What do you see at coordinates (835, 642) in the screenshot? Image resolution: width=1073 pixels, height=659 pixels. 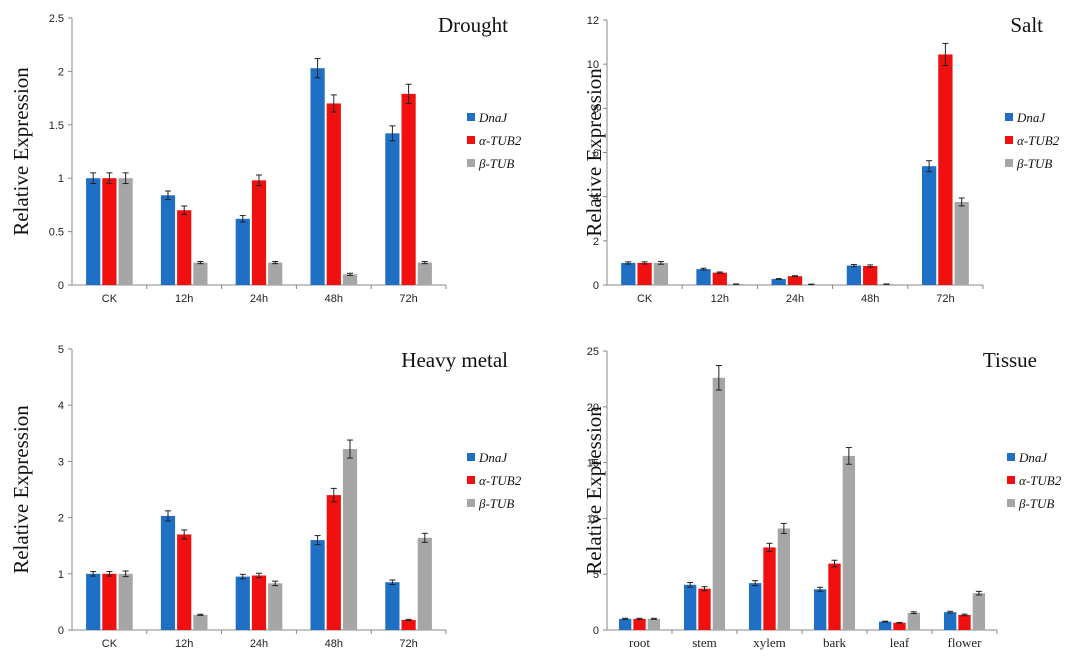 I see `x-tick-label: bark` at bounding box center [835, 642].